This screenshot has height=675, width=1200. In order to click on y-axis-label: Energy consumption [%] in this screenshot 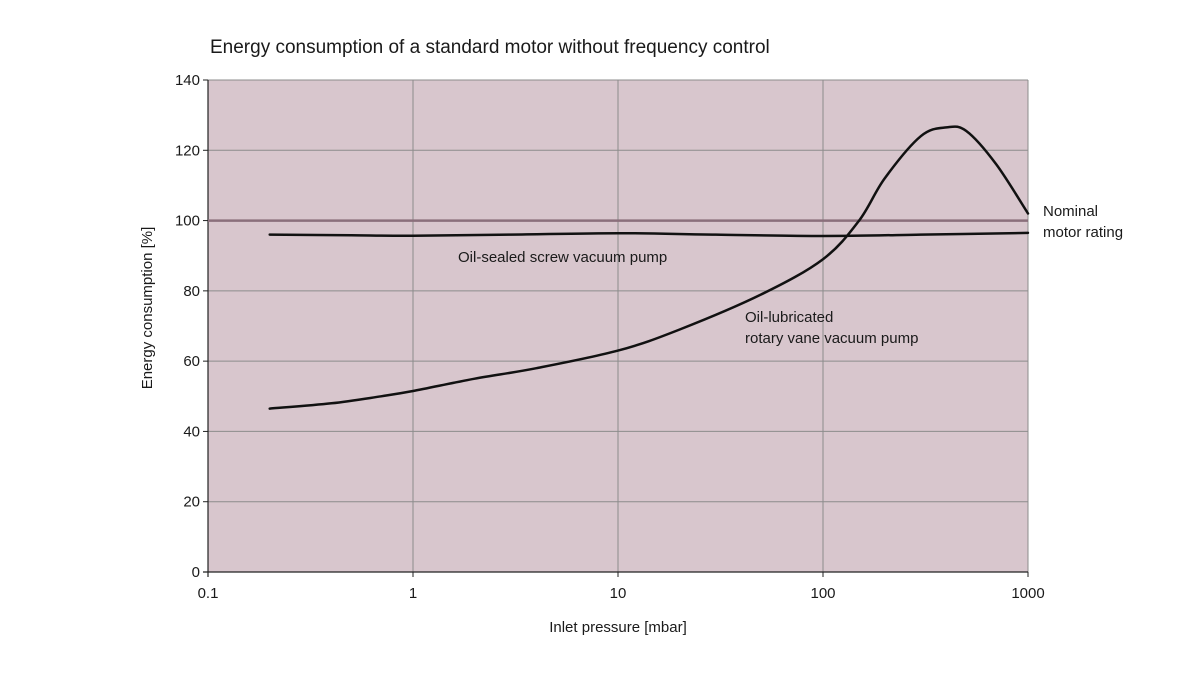, I will do `click(147, 308)`.